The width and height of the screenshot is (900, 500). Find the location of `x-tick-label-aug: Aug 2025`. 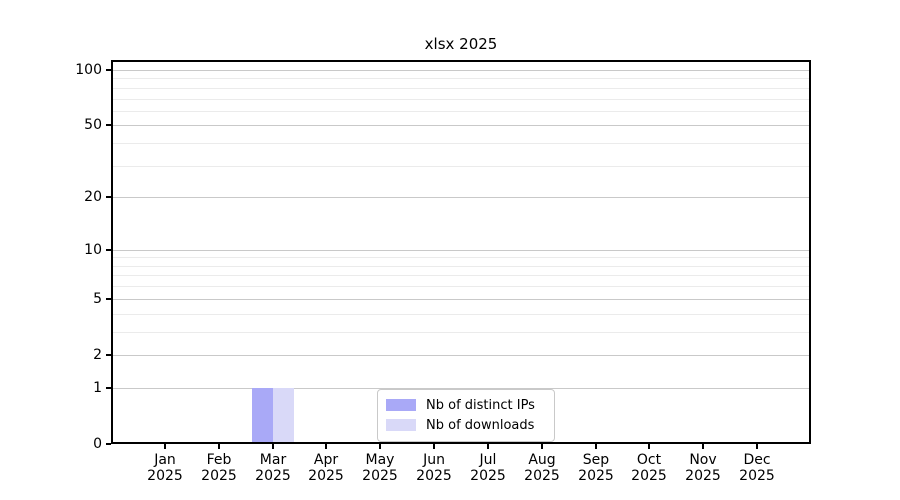

x-tick-label-aug: Aug 2025 is located at coordinates (542, 468).